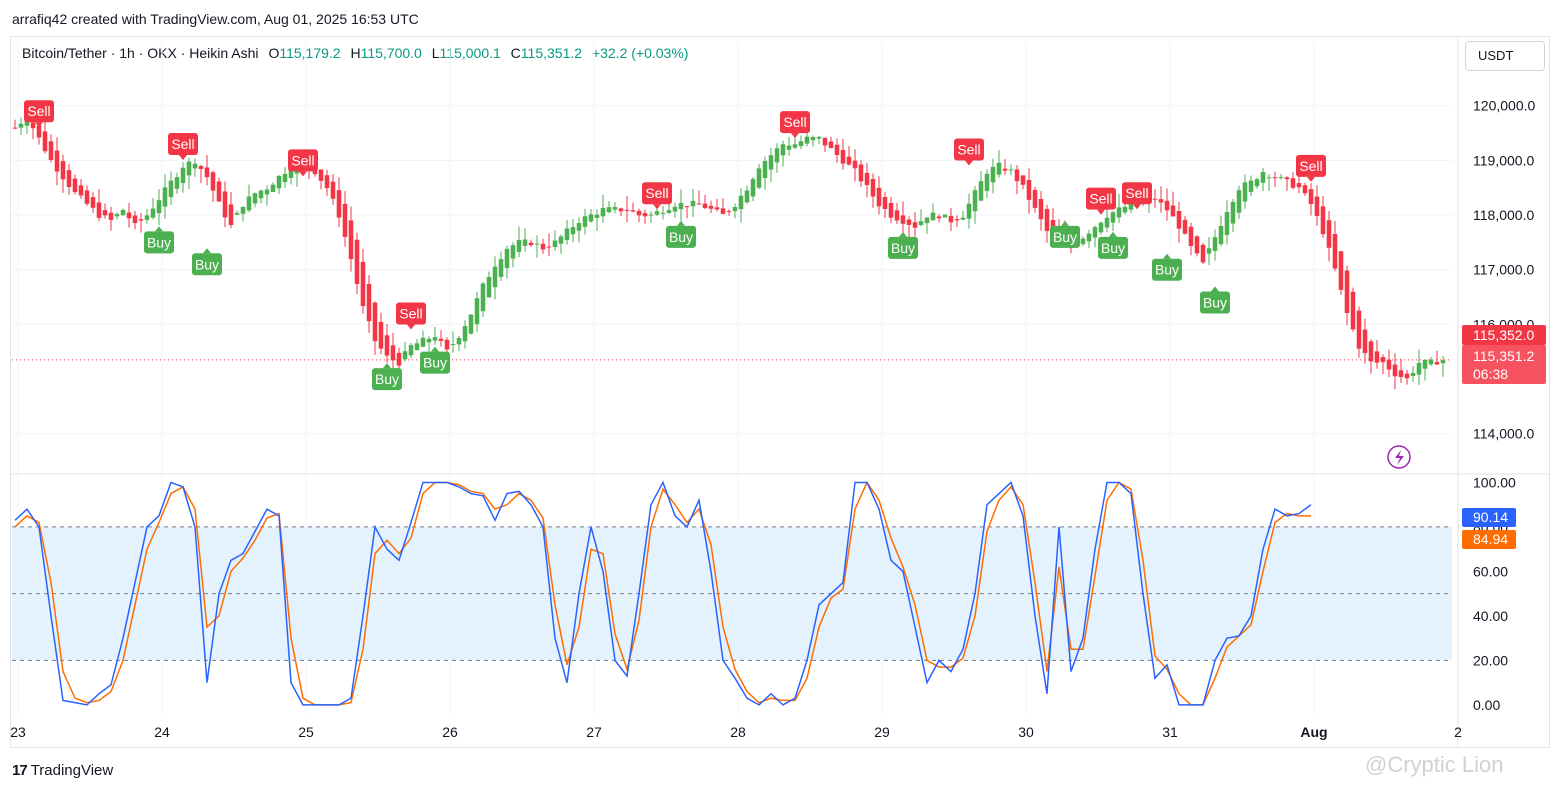 The width and height of the screenshot is (1564, 793). I want to click on x-tick-label: 28, so click(738, 732).